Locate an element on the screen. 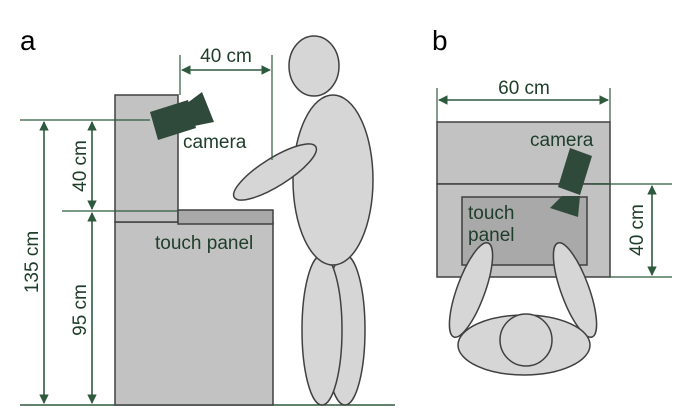 This screenshot has height=420, width=692. dim-vertical-95: 95 cm is located at coordinates (83, 308).